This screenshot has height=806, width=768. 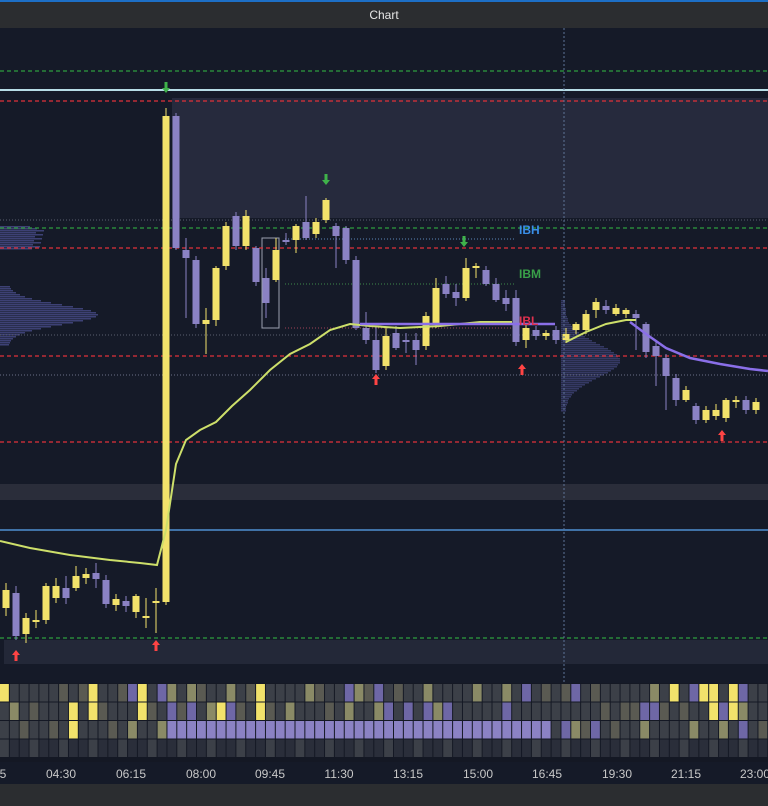 I want to click on x-tick-label: 23:00, so click(x=754, y=774).